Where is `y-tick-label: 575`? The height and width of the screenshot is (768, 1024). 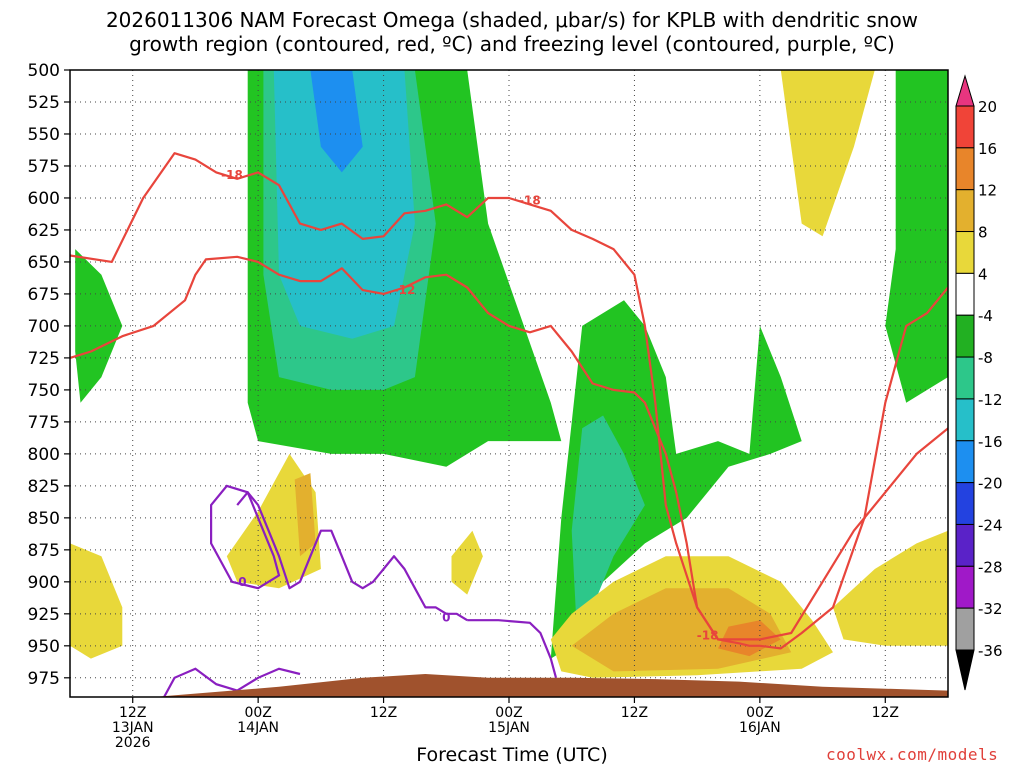
y-tick-label: 575 is located at coordinates (44, 167).